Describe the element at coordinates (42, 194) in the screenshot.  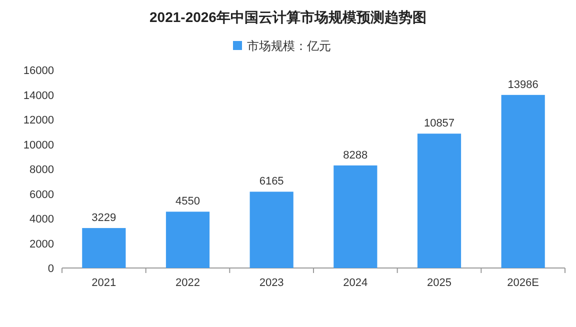
I see `ytick: 6000` at that location.